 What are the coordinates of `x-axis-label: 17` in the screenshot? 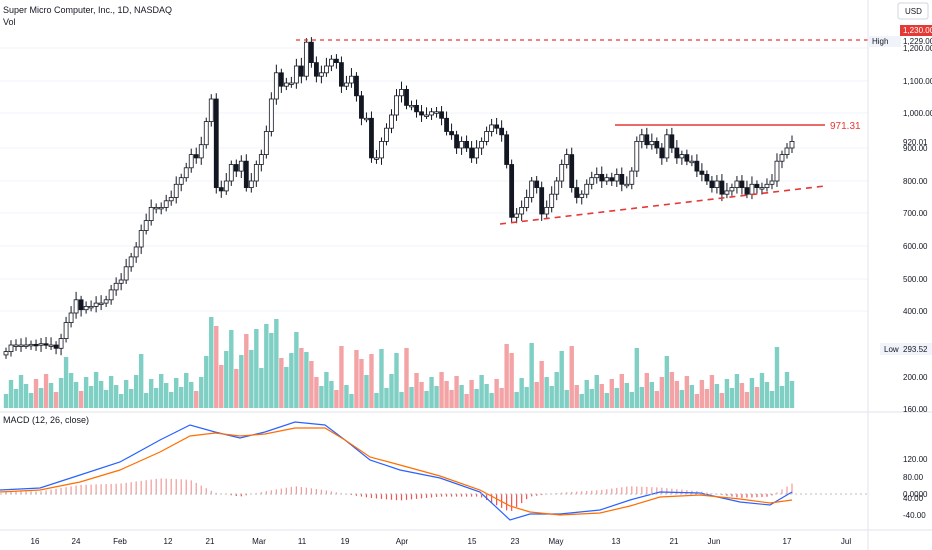 It's located at (787, 541).